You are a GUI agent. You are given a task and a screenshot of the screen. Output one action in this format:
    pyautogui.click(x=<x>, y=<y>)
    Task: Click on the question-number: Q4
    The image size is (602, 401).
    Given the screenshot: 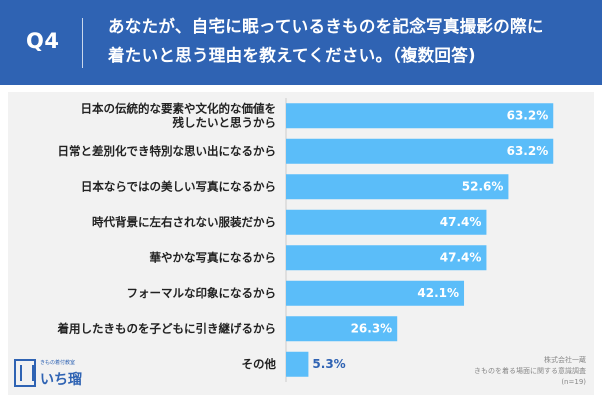 What is the action you would take?
    pyautogui.click(x=43, y=41)
    